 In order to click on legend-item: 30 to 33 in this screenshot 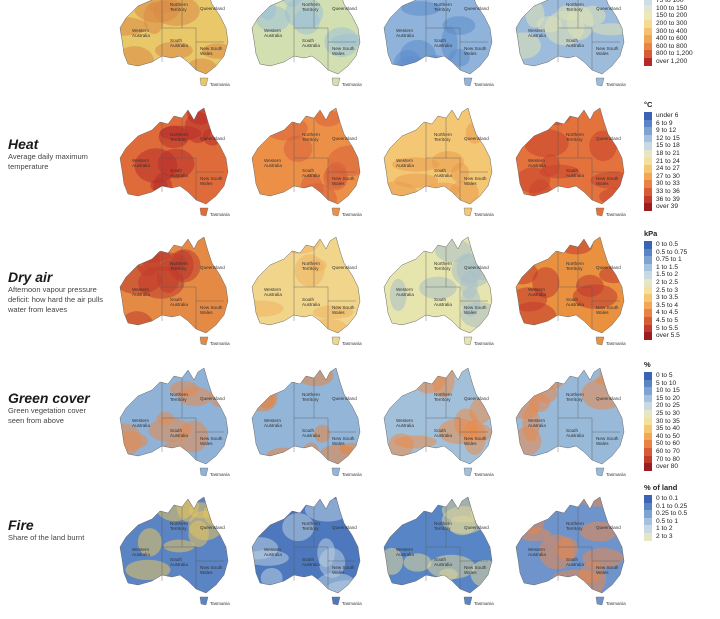, I will do `click(662, 184)`.